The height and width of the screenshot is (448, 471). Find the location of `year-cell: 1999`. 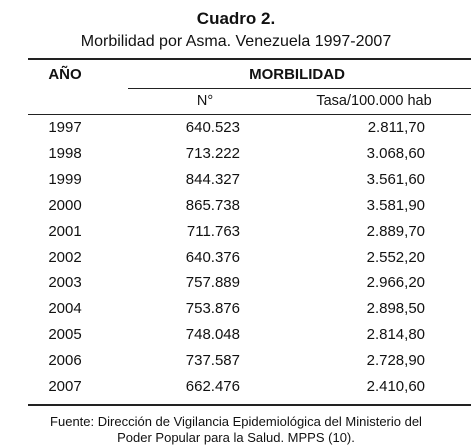

year-cell: 1999 is located at coordinates (65, 179).